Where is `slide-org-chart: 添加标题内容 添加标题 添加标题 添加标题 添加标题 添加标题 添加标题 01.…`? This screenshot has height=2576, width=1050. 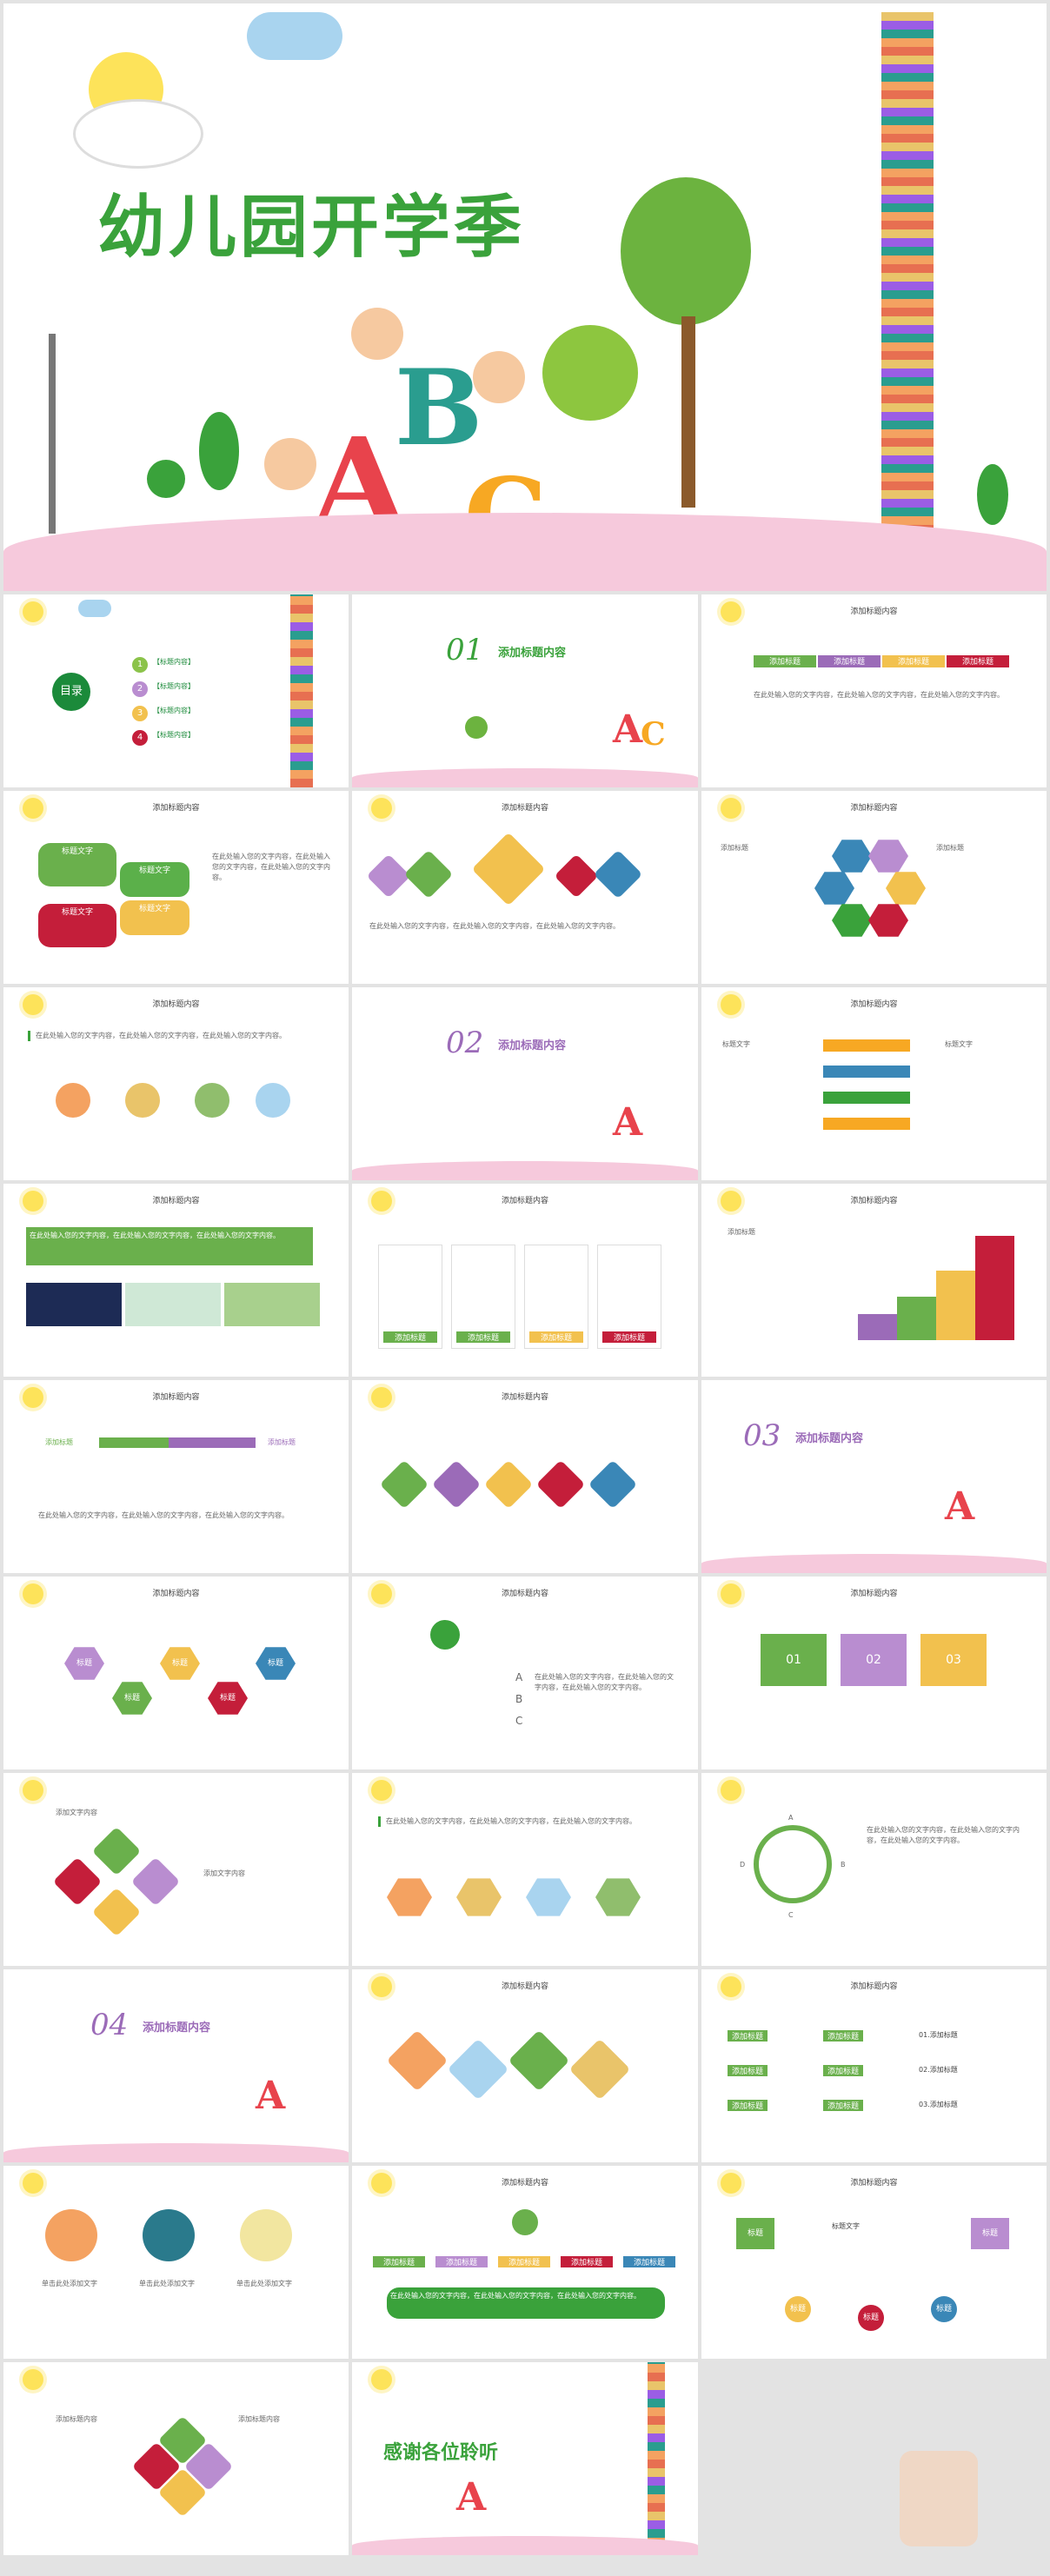 slide-org-chart: 添加标题内容 添加标题 添加标题 添加标题 添加标题 添加标题 添加标题 01.… is located at coordinates (874, 2065).